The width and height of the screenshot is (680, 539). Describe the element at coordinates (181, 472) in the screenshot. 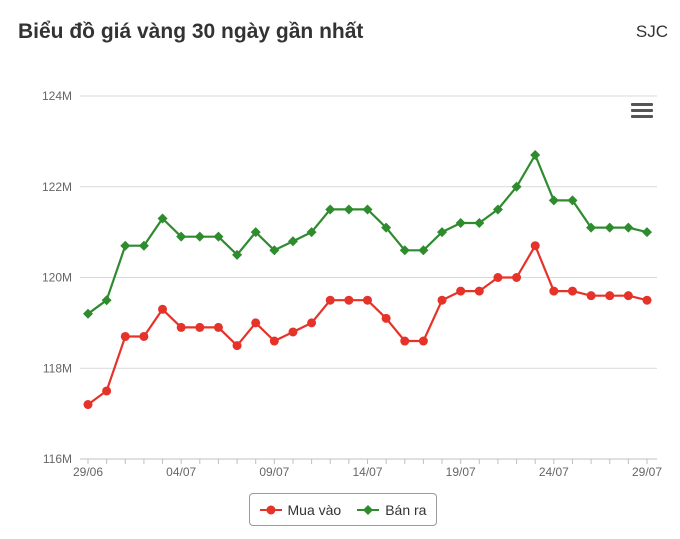

I see `x-tick-label: 04/07` at that location.